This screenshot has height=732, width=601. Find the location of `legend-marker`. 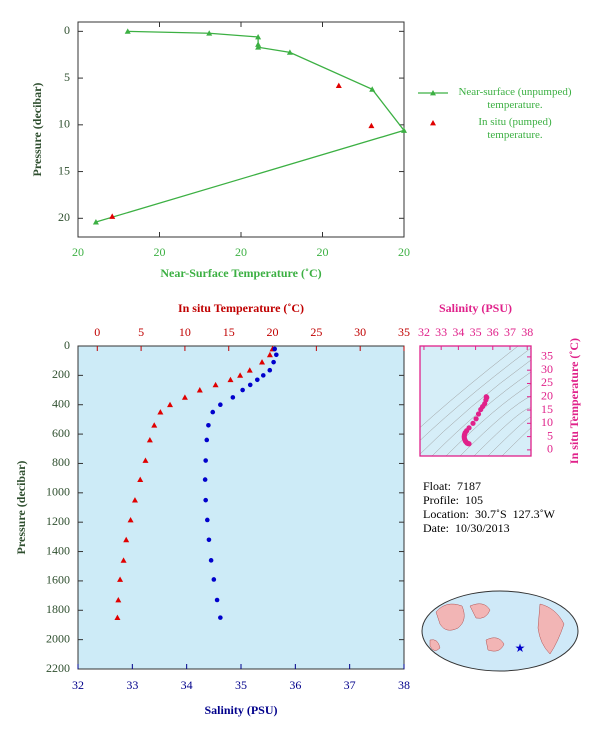

legend-marker is located at coordinates (433, 123).